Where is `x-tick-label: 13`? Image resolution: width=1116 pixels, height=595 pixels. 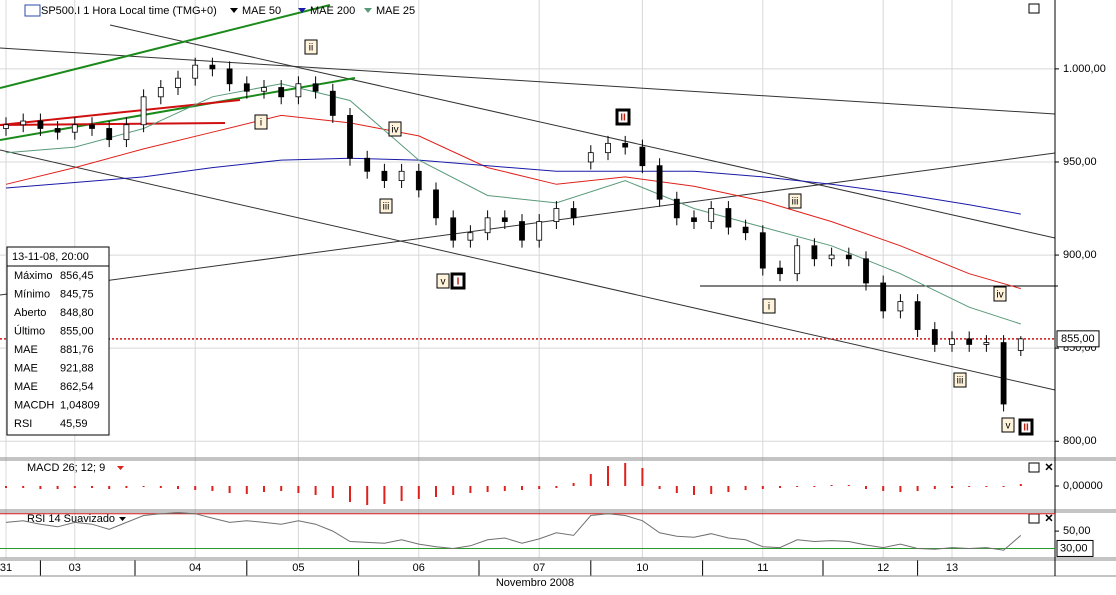
x-tick-label: 13 is located at coordinates (952, 568).